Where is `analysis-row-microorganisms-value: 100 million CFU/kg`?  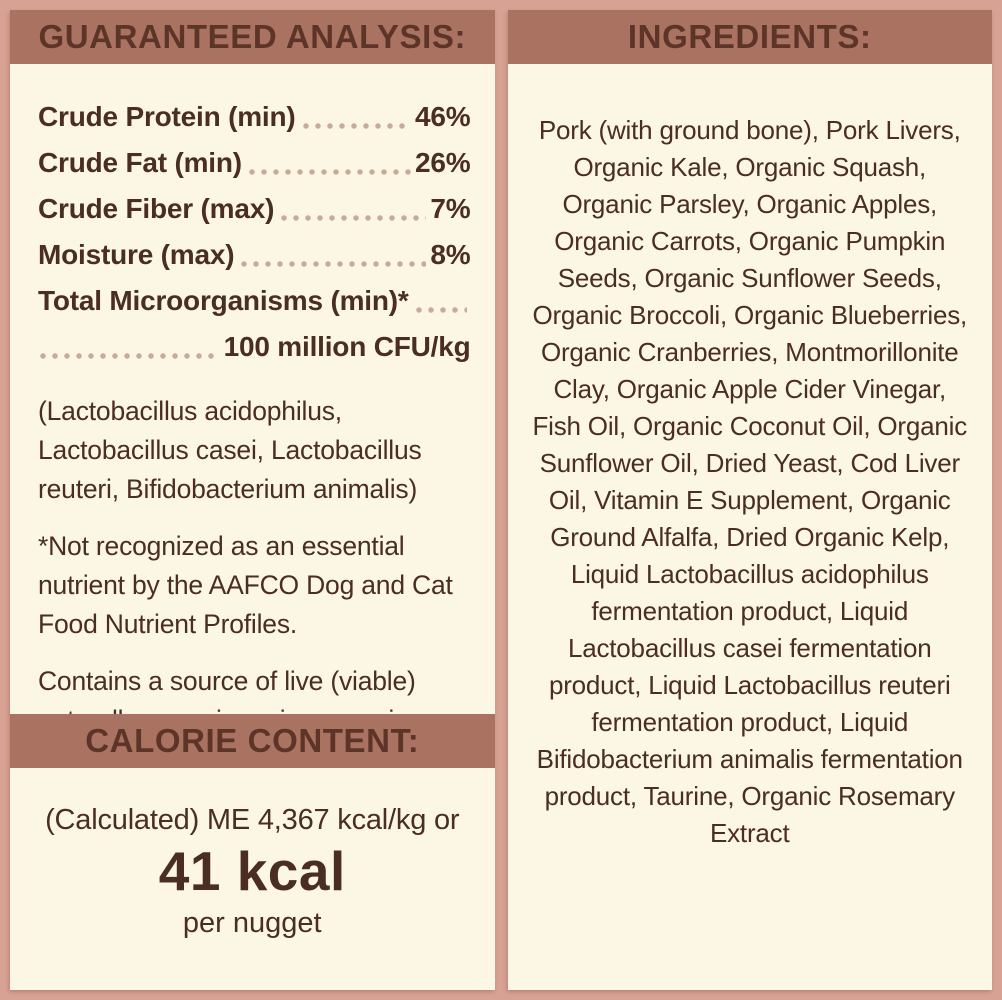
analysis-row-microorganisms-value: 100 million CFU/kg is located at coordinates (254, 347).